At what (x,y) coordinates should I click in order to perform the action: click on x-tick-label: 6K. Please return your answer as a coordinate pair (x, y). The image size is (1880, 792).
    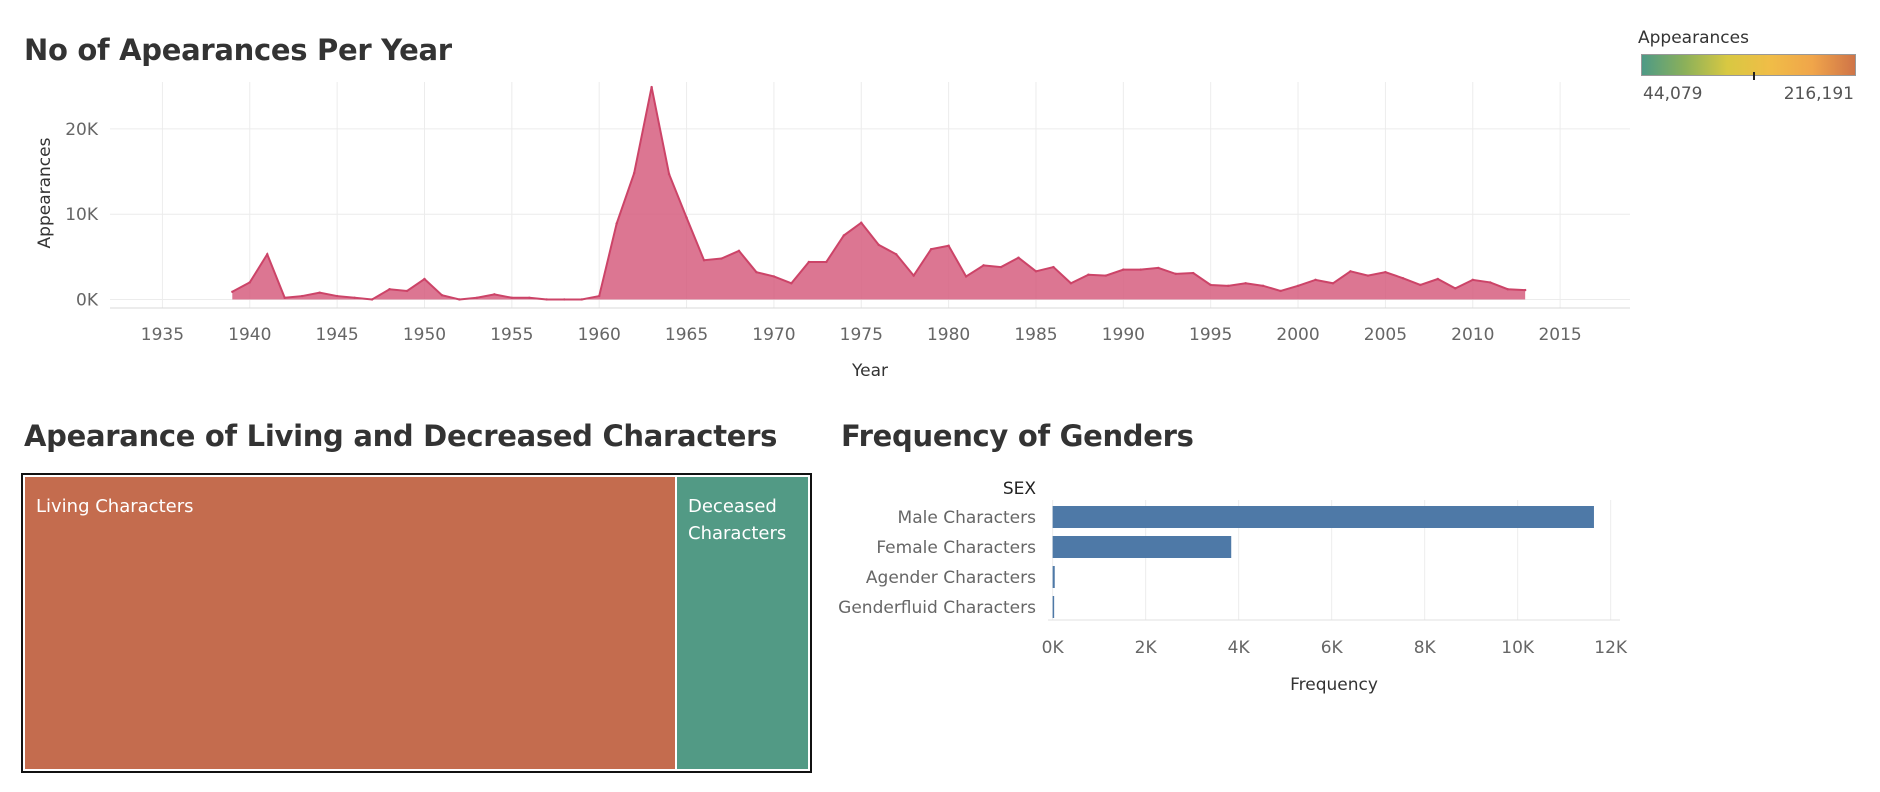
    Looking at the image, I should click on (1332, 648).